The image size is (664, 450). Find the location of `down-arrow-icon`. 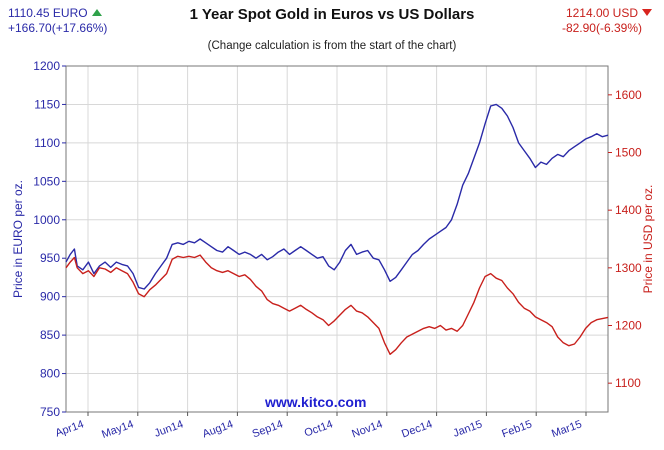

down-arrow-icon is located at coordinates (647, 12).